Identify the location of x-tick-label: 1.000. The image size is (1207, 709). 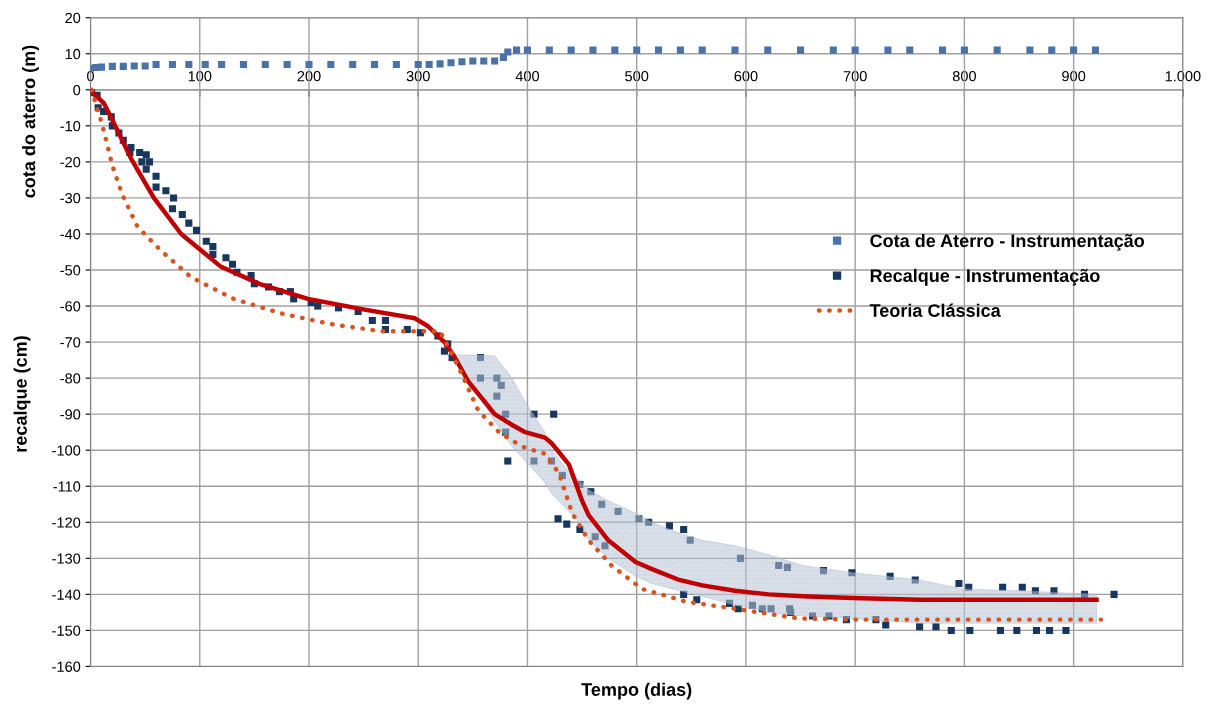
(1183, 76).